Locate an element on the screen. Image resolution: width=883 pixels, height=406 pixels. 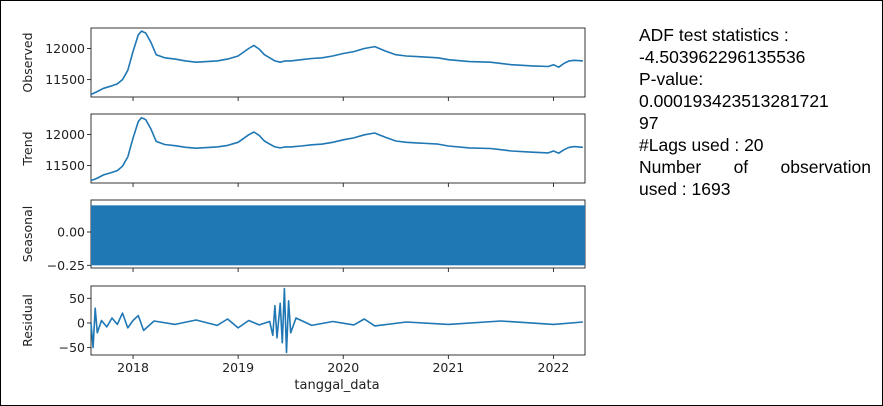
observations-word-3: observation is located at coordinates (825, 167).